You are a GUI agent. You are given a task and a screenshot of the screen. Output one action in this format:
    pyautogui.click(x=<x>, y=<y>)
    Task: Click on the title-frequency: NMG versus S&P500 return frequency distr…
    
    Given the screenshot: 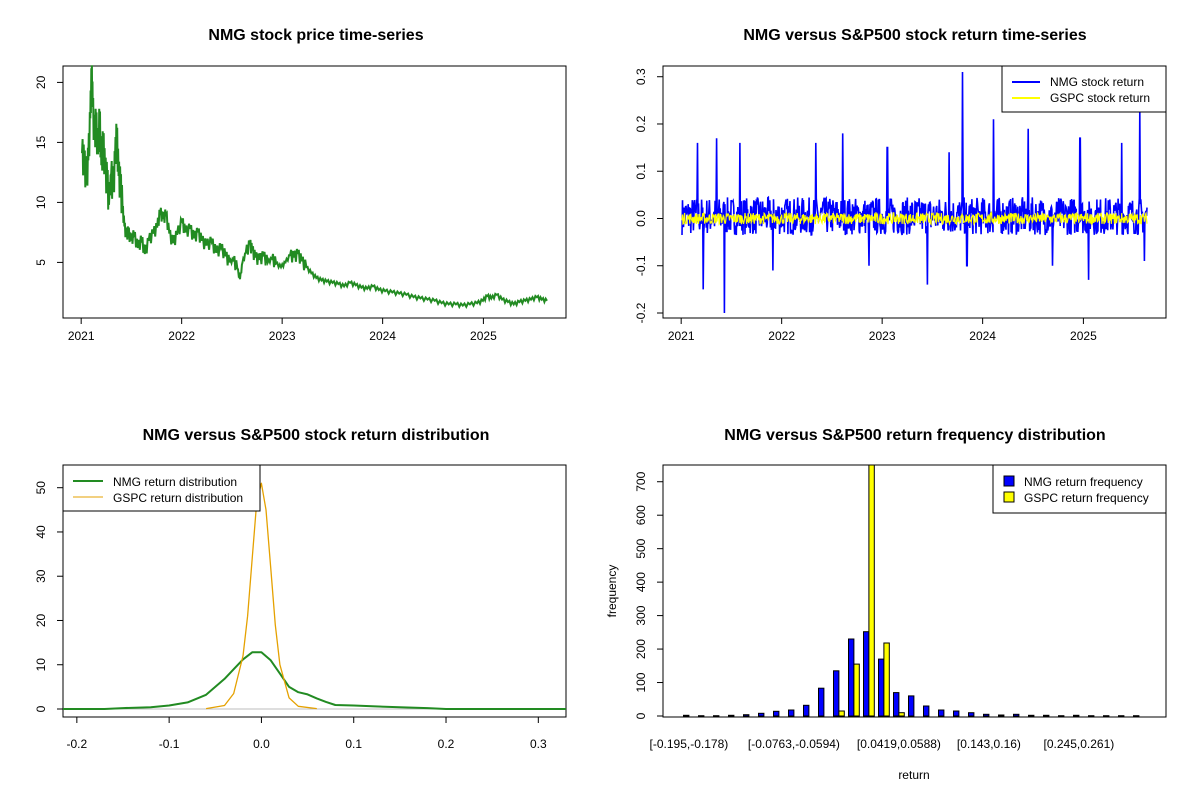 What is the action you would take?
    pyautogui.click(x=914, y=435)
    